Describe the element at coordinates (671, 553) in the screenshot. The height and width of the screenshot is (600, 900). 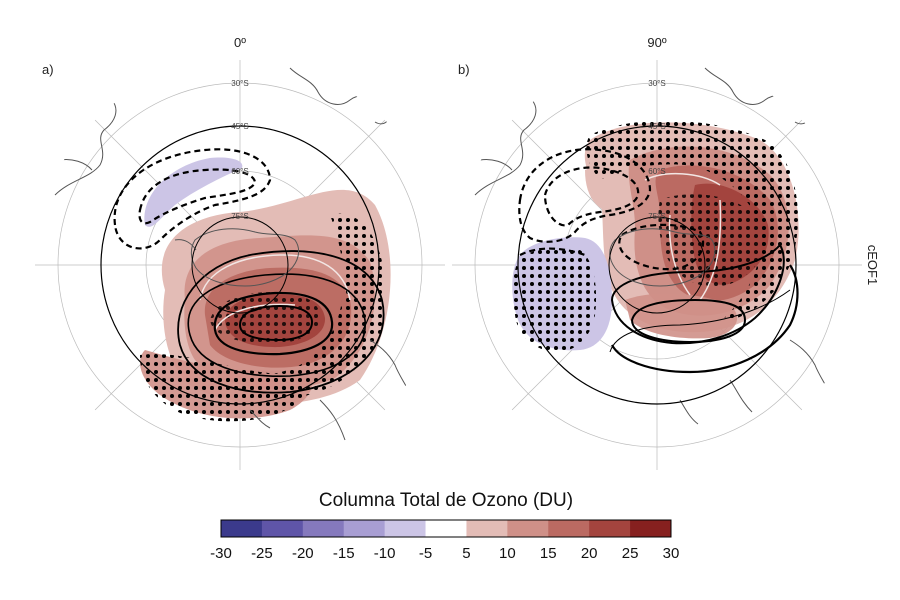
I see `colorbar-tick-label: 30` at that location.